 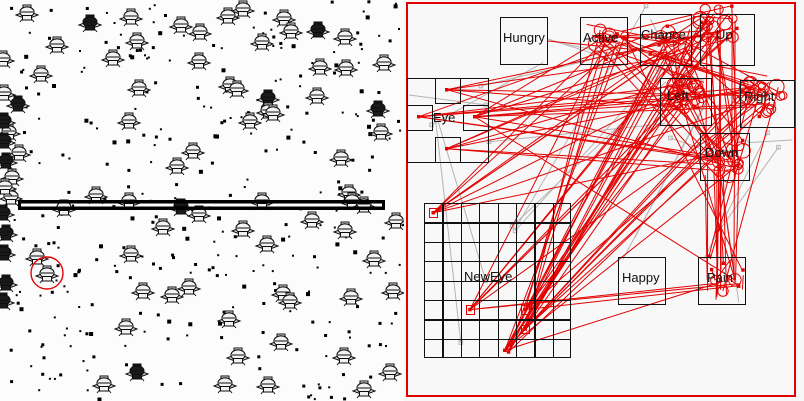 I want to click on platform-bar-layer, so click(x=201, y=205).